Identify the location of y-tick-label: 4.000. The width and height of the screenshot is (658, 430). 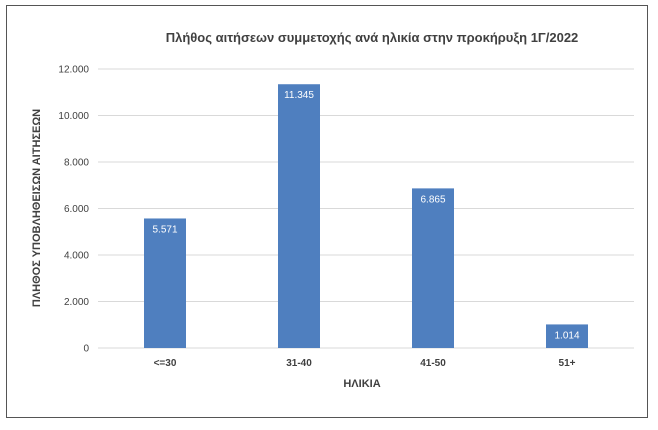
(76, 256).